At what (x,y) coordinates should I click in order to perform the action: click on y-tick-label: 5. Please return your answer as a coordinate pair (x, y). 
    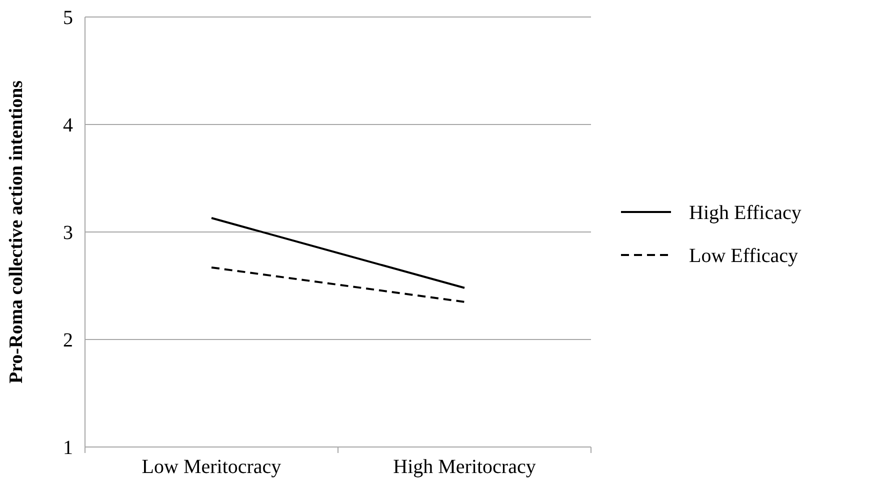
    Looking at the image, I should click on (68, 18).